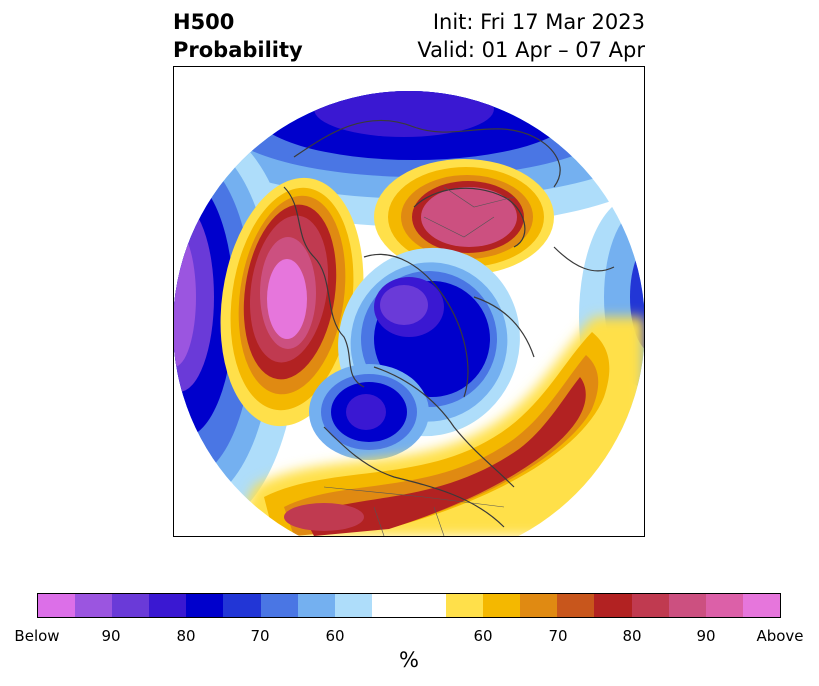 The width and height of the screenshot is (819, 686). Describe the element at coordinates (538, 22) in the screenshot. I see `init-date: Init: Fri 17 Mar 2023` at that location.